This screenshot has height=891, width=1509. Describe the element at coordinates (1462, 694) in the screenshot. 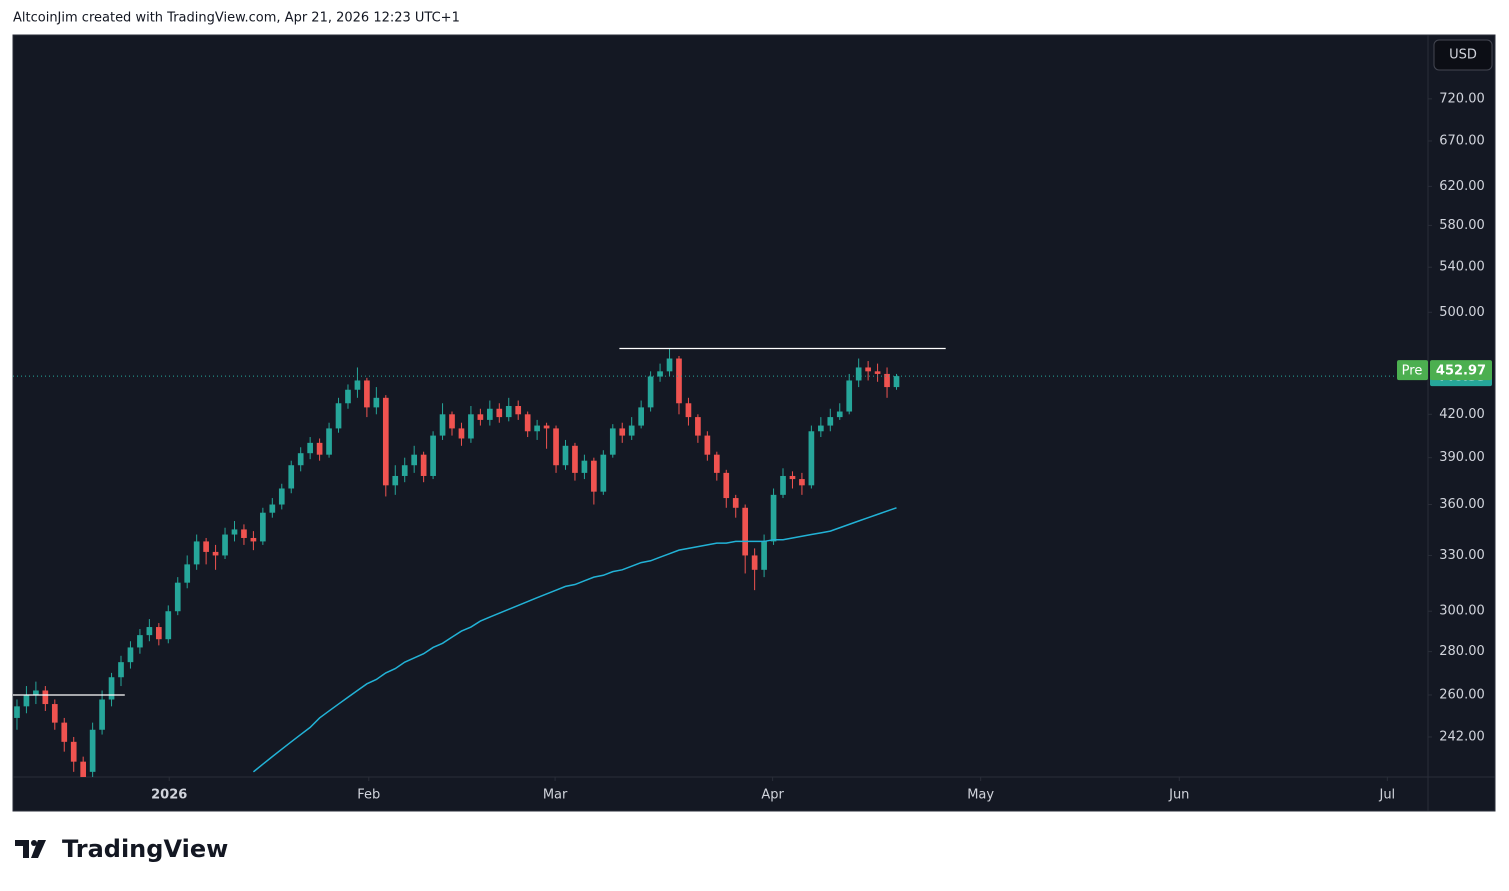

I see `y-tick-label: 260.00` at that location.